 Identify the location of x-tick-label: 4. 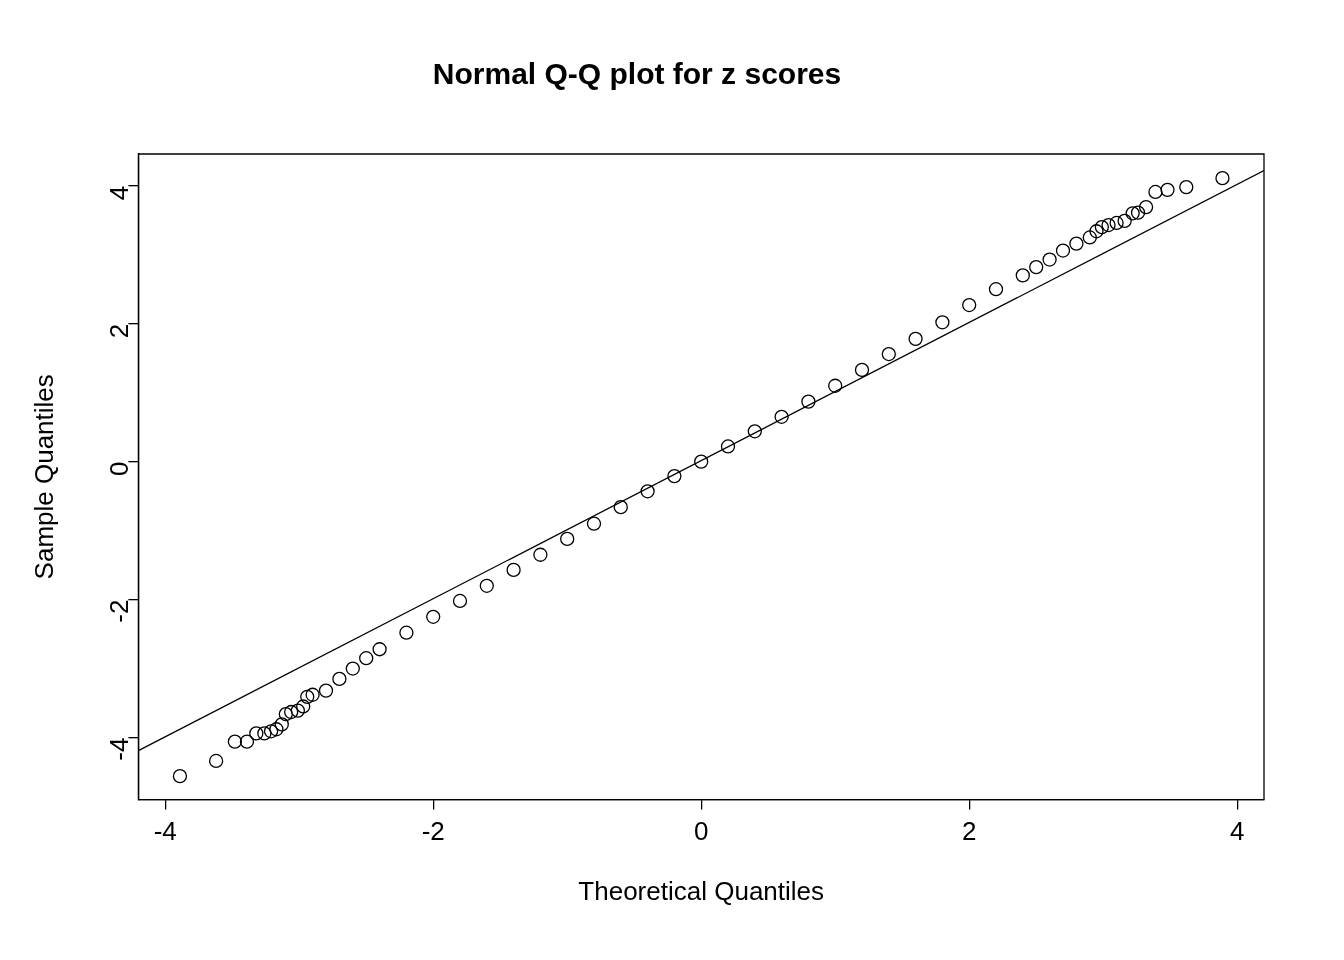
(1237, 831).